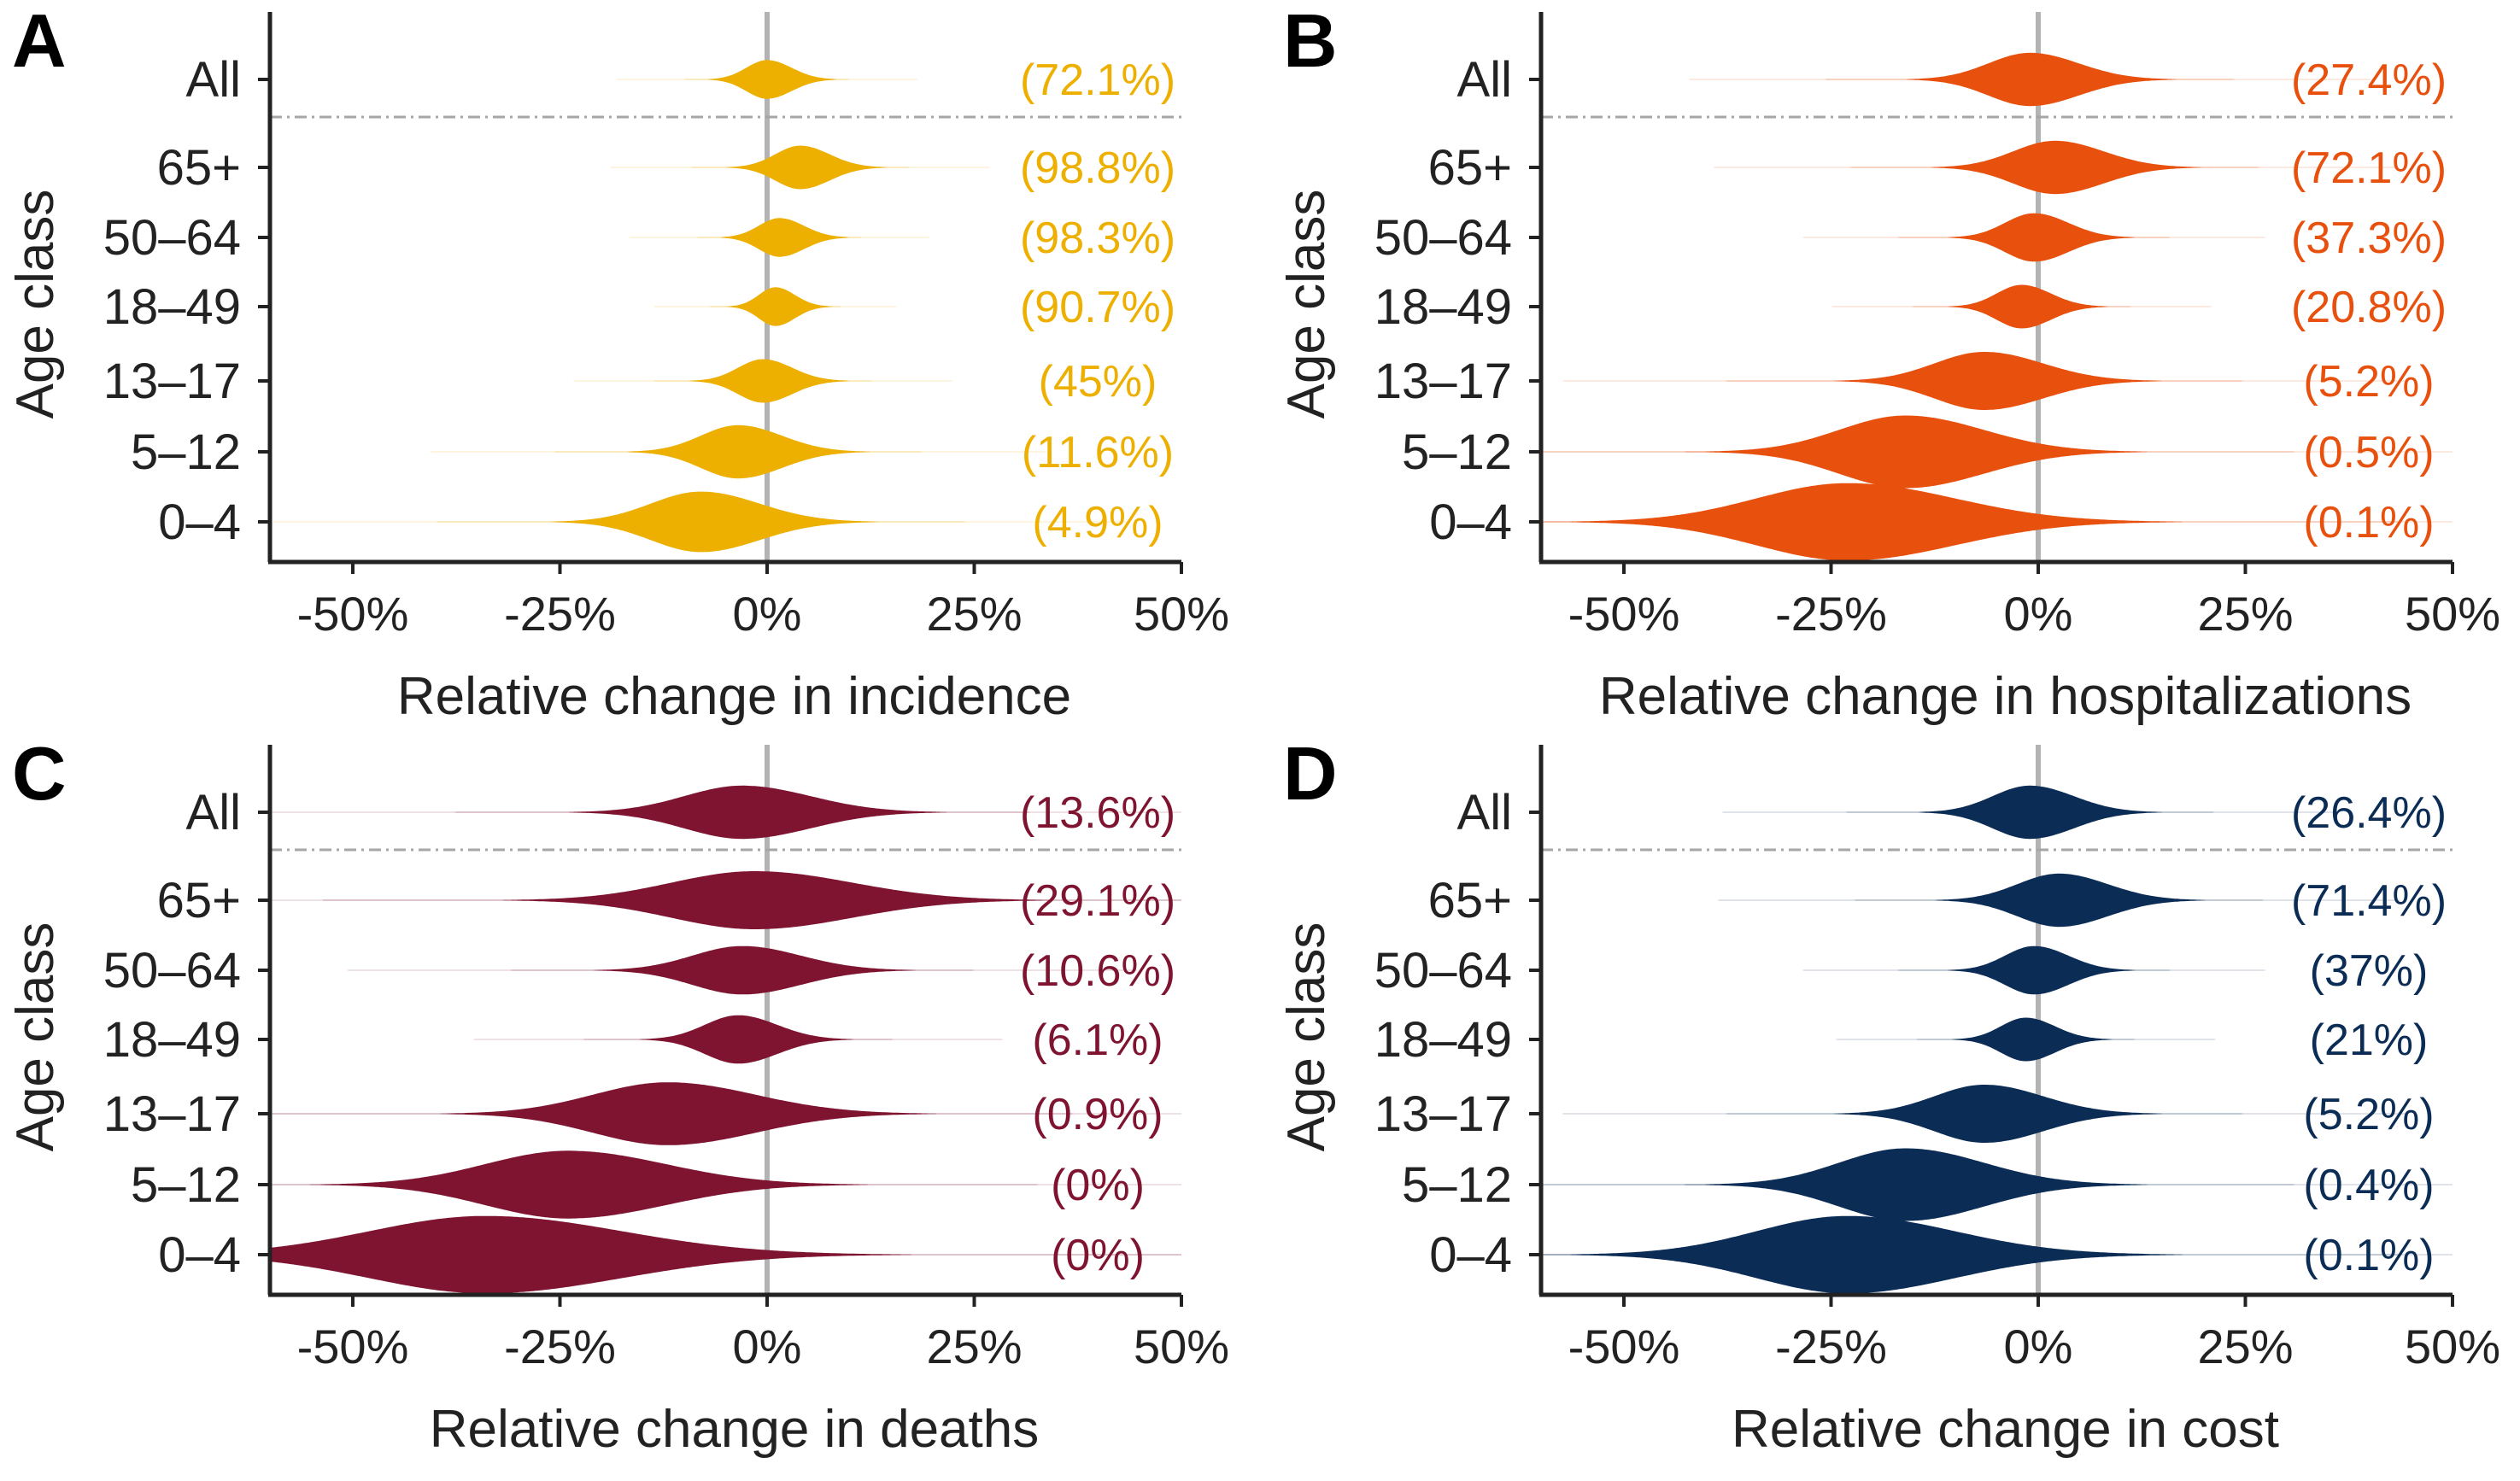  Describe the element at coordinates (734, 1429) in the screenshot. I see `x-axis-title: Relative change in deaths` at that location.